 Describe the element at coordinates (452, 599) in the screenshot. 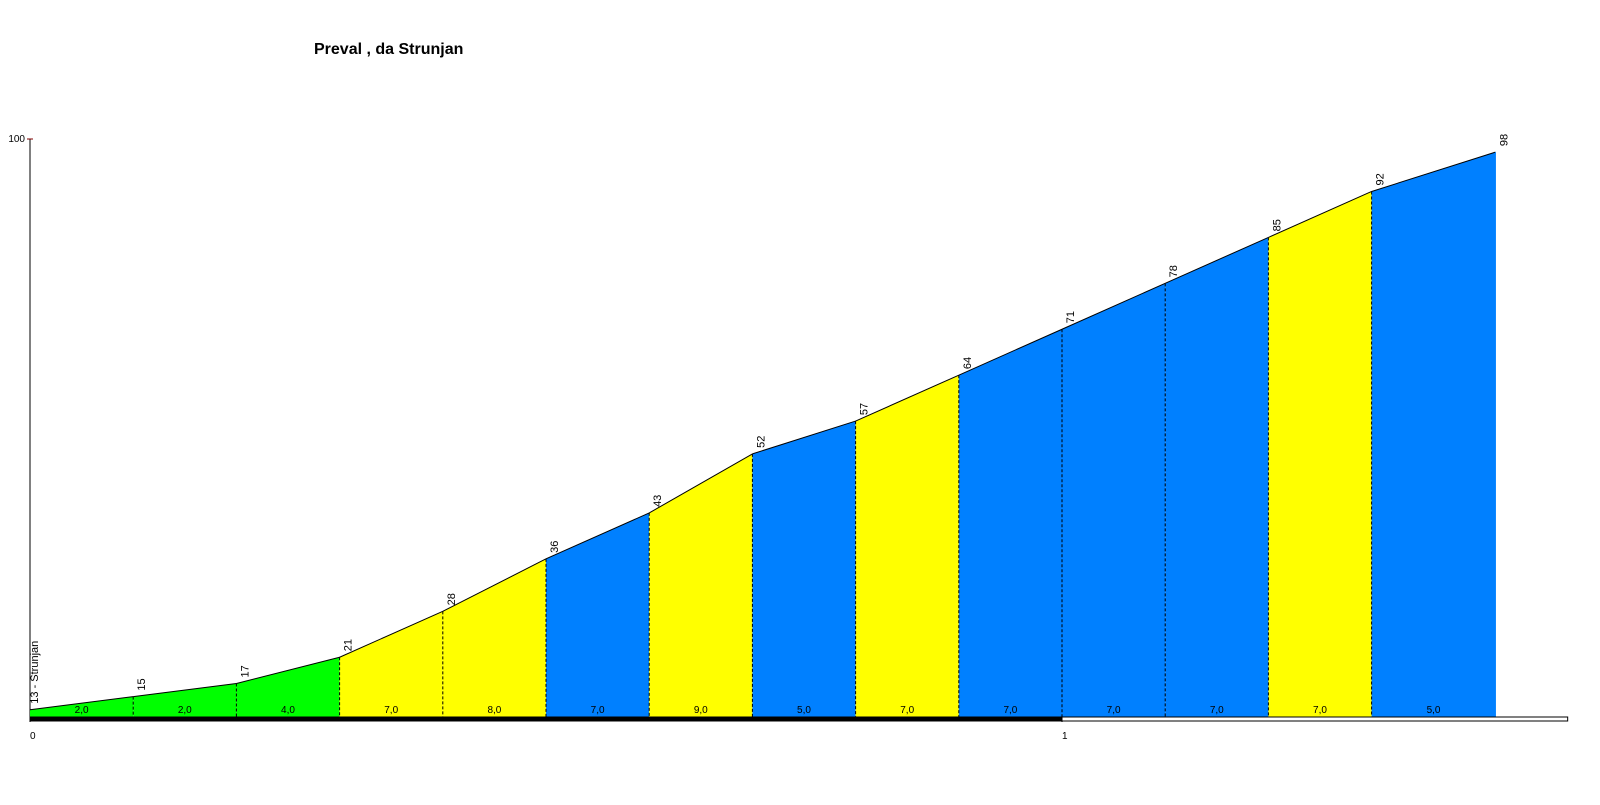

I see `elevation-label: 28` at that location.